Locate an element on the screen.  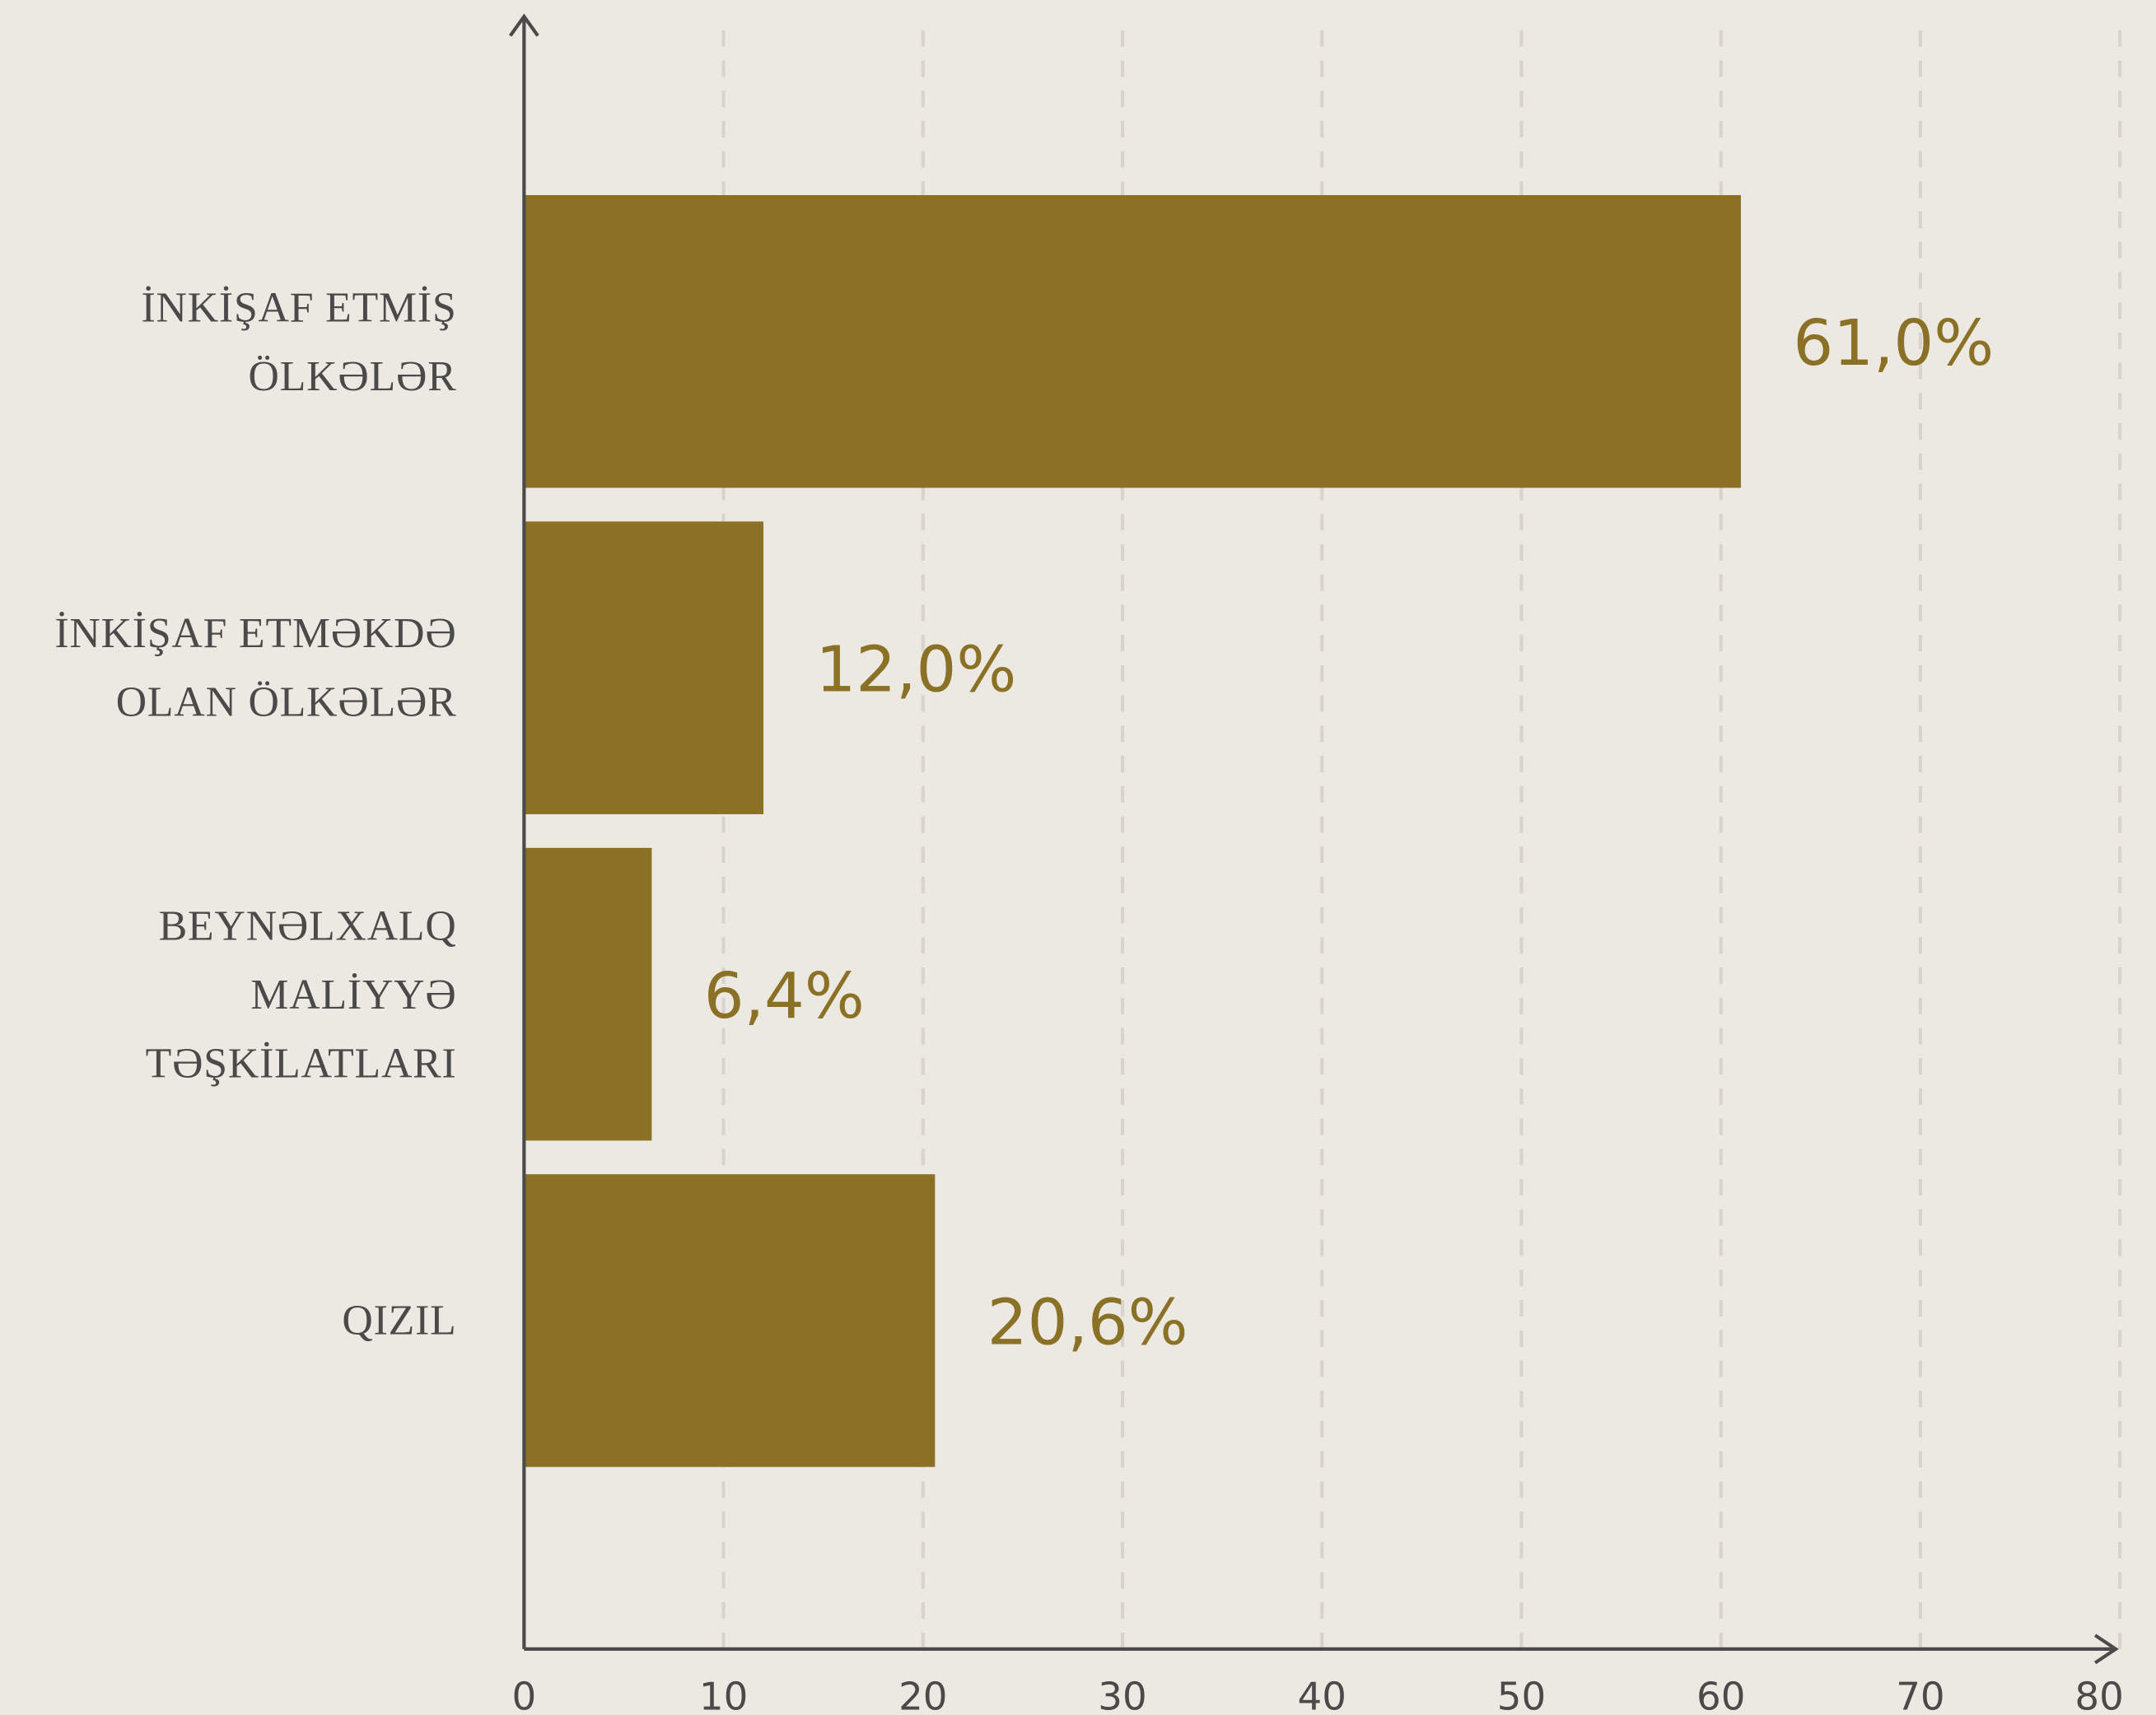
category-label-wrap: İNKİŞAF ETMİŞ ÖLKƏLƏR is located at coordinates (228, 341).